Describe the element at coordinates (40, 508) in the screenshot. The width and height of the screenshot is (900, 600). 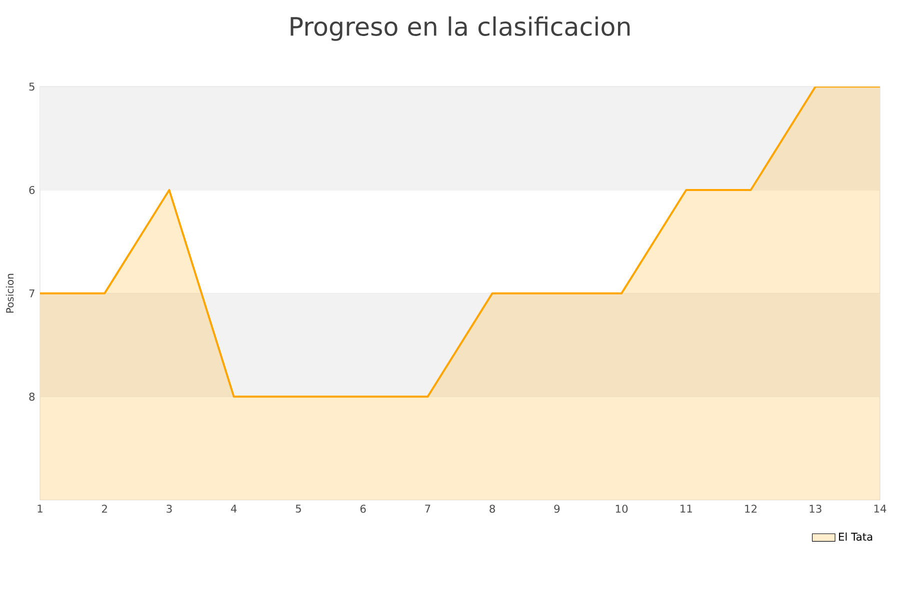
I see `x-tick-label: 1` at that location.